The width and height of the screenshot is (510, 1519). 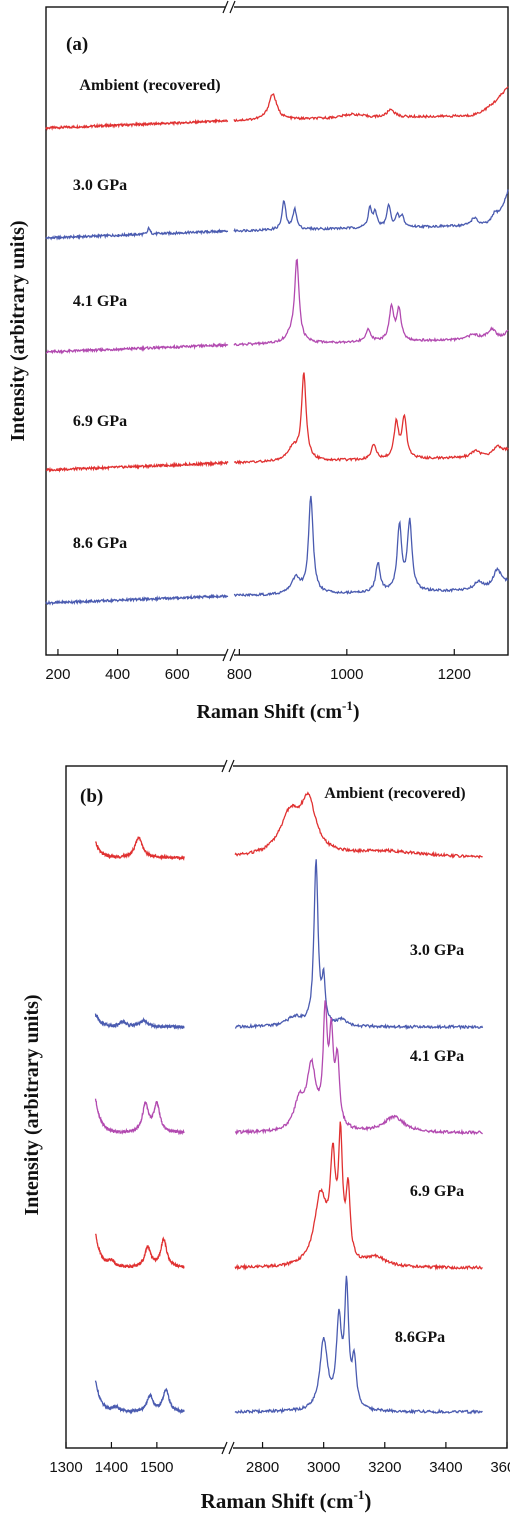 I want to click on panel-b-x-label-text: Raman Shift (cm, so click(x=277, y=1501).